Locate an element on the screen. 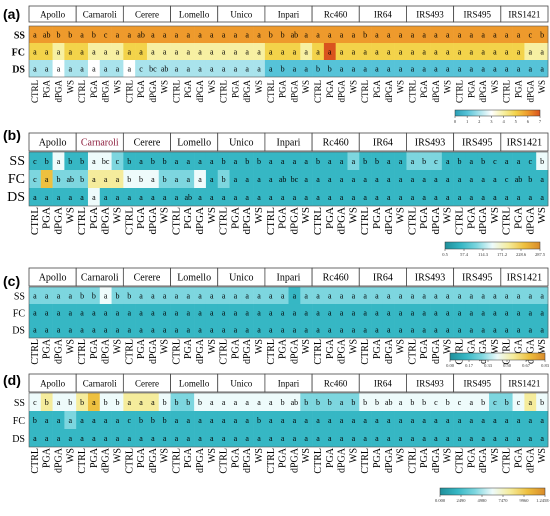 Image resolution: width=550 pixels, height=516 pixels. colorbar-tick-label: 57.4 is located at coordinates (464, 254).